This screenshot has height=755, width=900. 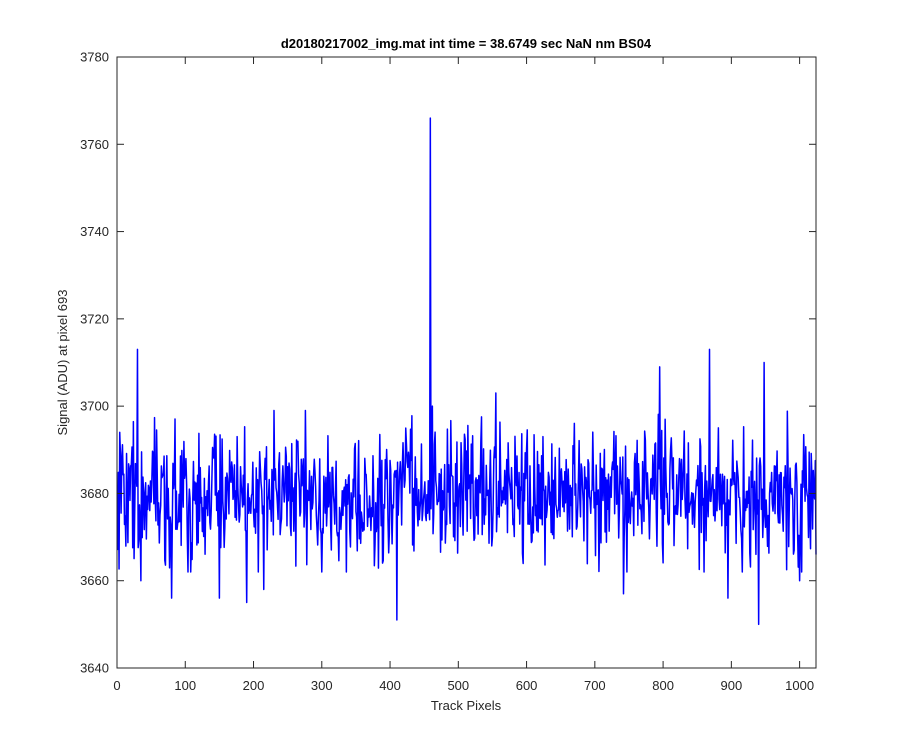 What do you see at coordinates (390, 685) in the screenshot?
I see `x-tick-label: 400` at bounding box center [390, 685].